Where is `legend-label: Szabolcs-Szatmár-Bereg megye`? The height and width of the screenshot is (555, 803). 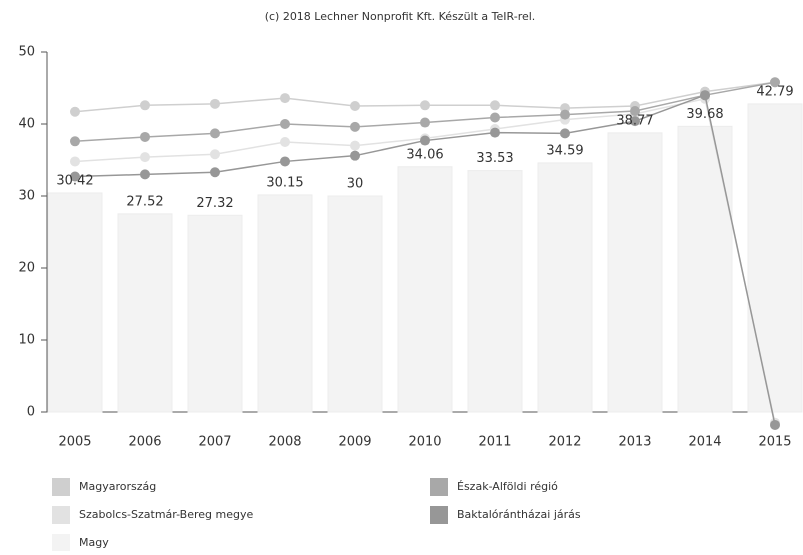
legend-label: Szabolcs-Szatmár-Bereg megye is located at coordinates (166, 514).